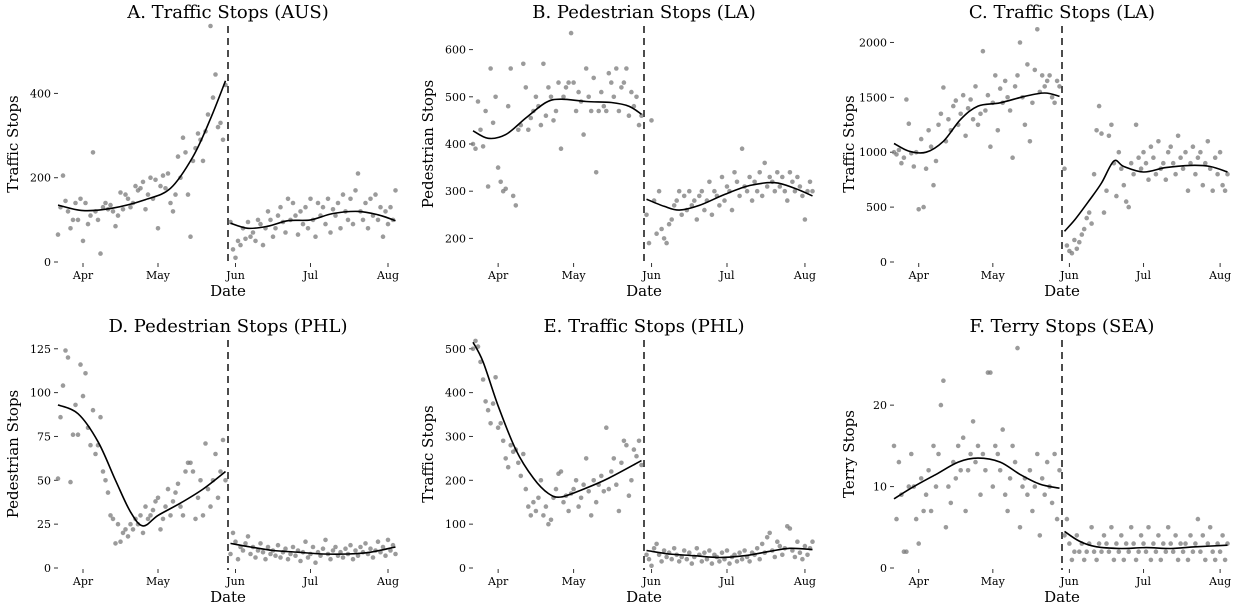  I want to click on y-tick-label: 200, so click(455, 480).